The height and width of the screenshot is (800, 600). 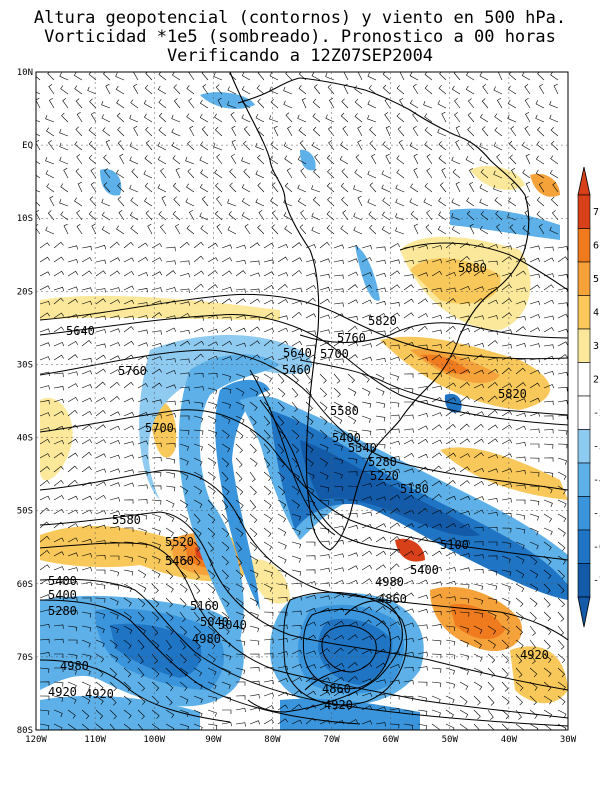 What do you see at coordinates (331, 740) in the screenshot?
I see `lon-tick-label: 70W` at bounding box center [331, 740].